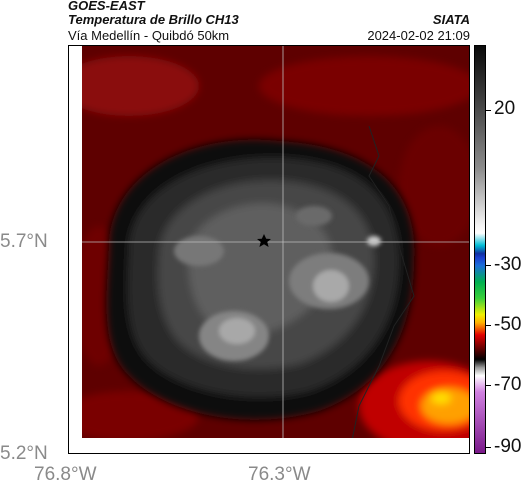 The image size is (526, 491). What do you see at coordinates (24, 453) in the screenshot?
I see `lat-label-5-2: 5.2°N` at bounding box center [24, 453].